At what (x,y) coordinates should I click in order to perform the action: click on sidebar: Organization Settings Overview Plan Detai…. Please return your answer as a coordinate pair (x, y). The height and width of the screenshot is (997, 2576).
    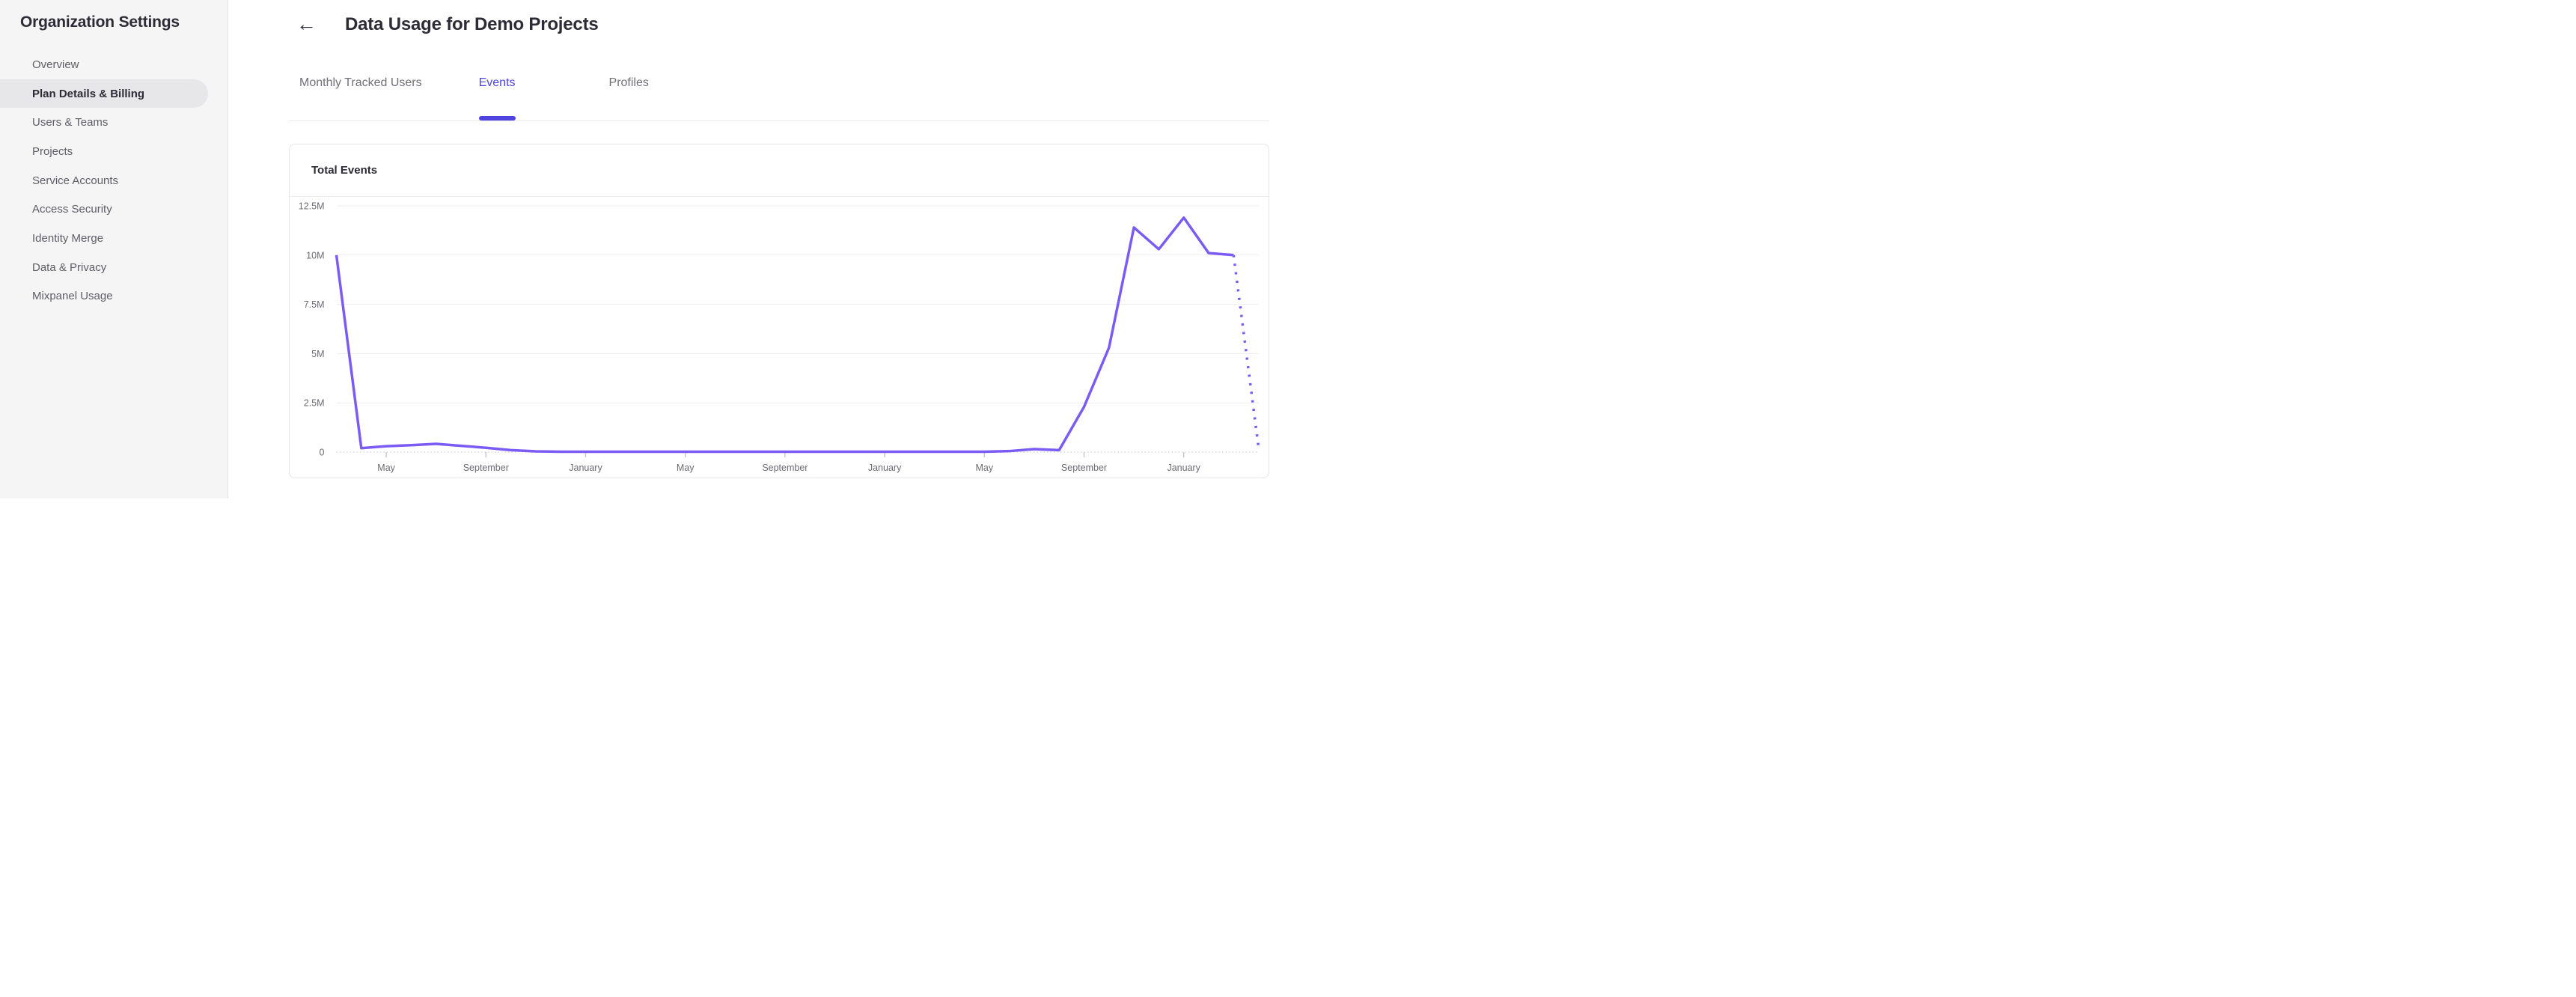
    Looking at the image, I should click on (114, 249).